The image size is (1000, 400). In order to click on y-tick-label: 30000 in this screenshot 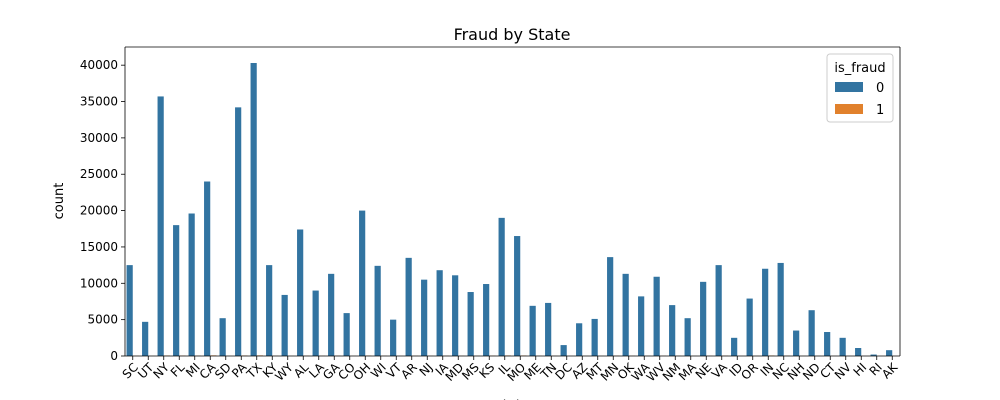, I will do `click(99, 138)`.